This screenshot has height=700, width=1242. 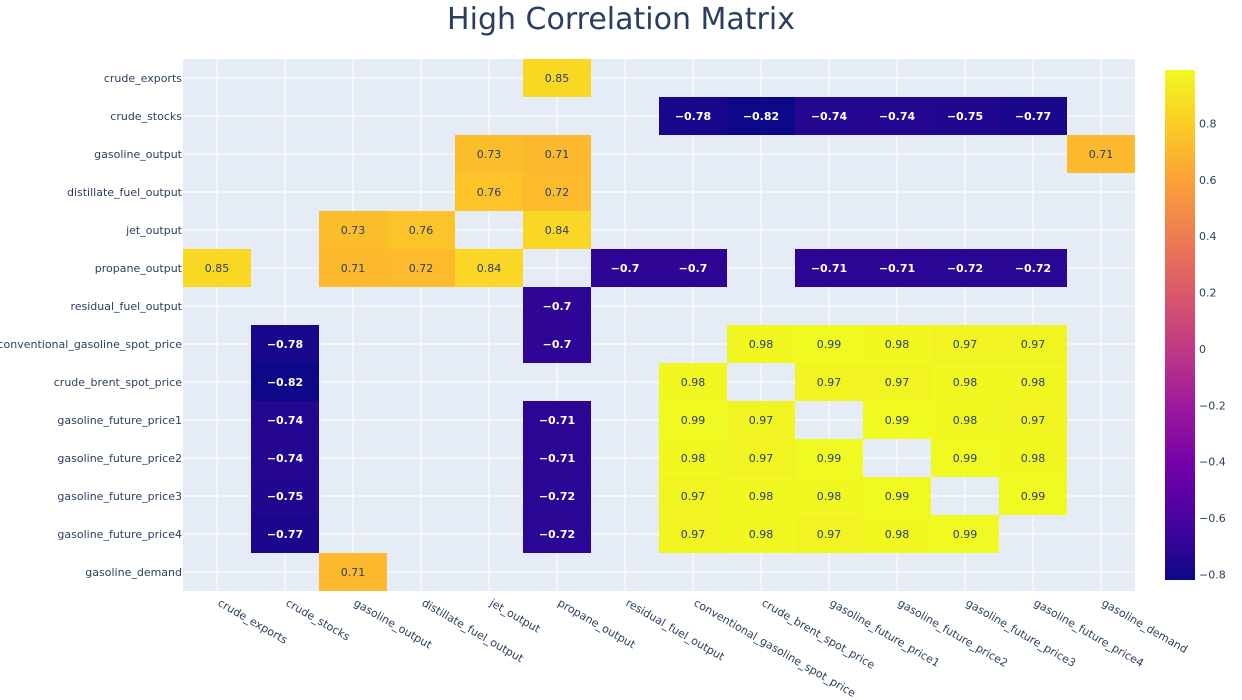 I want to click on colorbar-tick-label: 0.4, so click(x=1208, y=236).